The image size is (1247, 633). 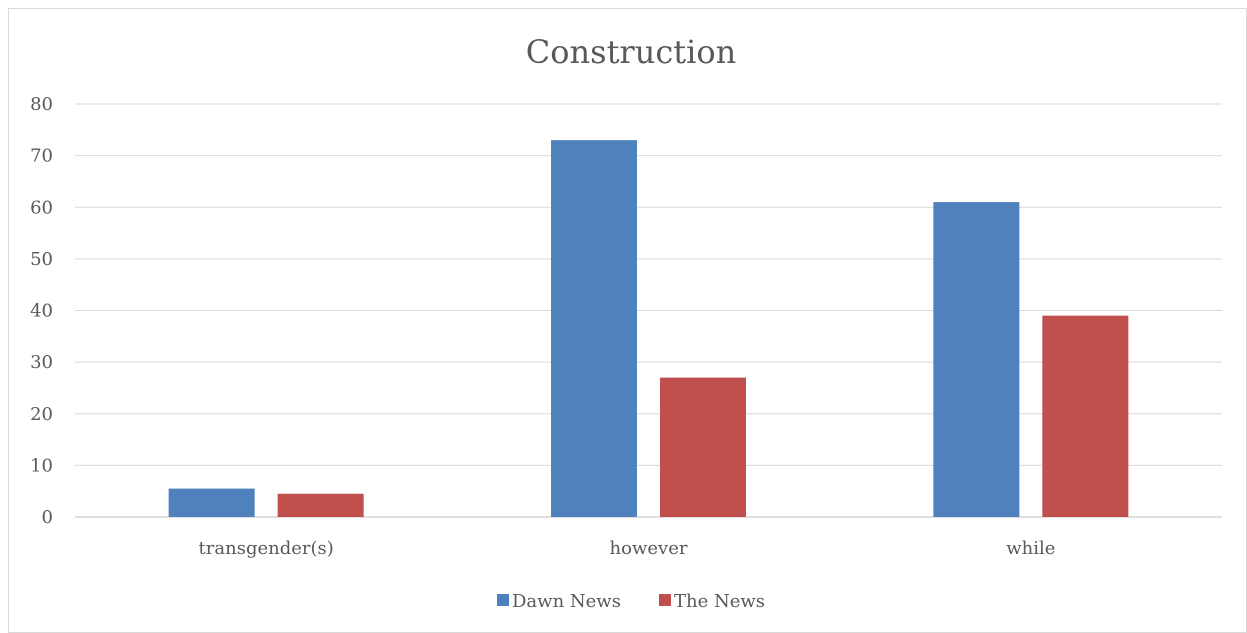 I want to click on y-tick-label: 50, so click(x=41, y=259).